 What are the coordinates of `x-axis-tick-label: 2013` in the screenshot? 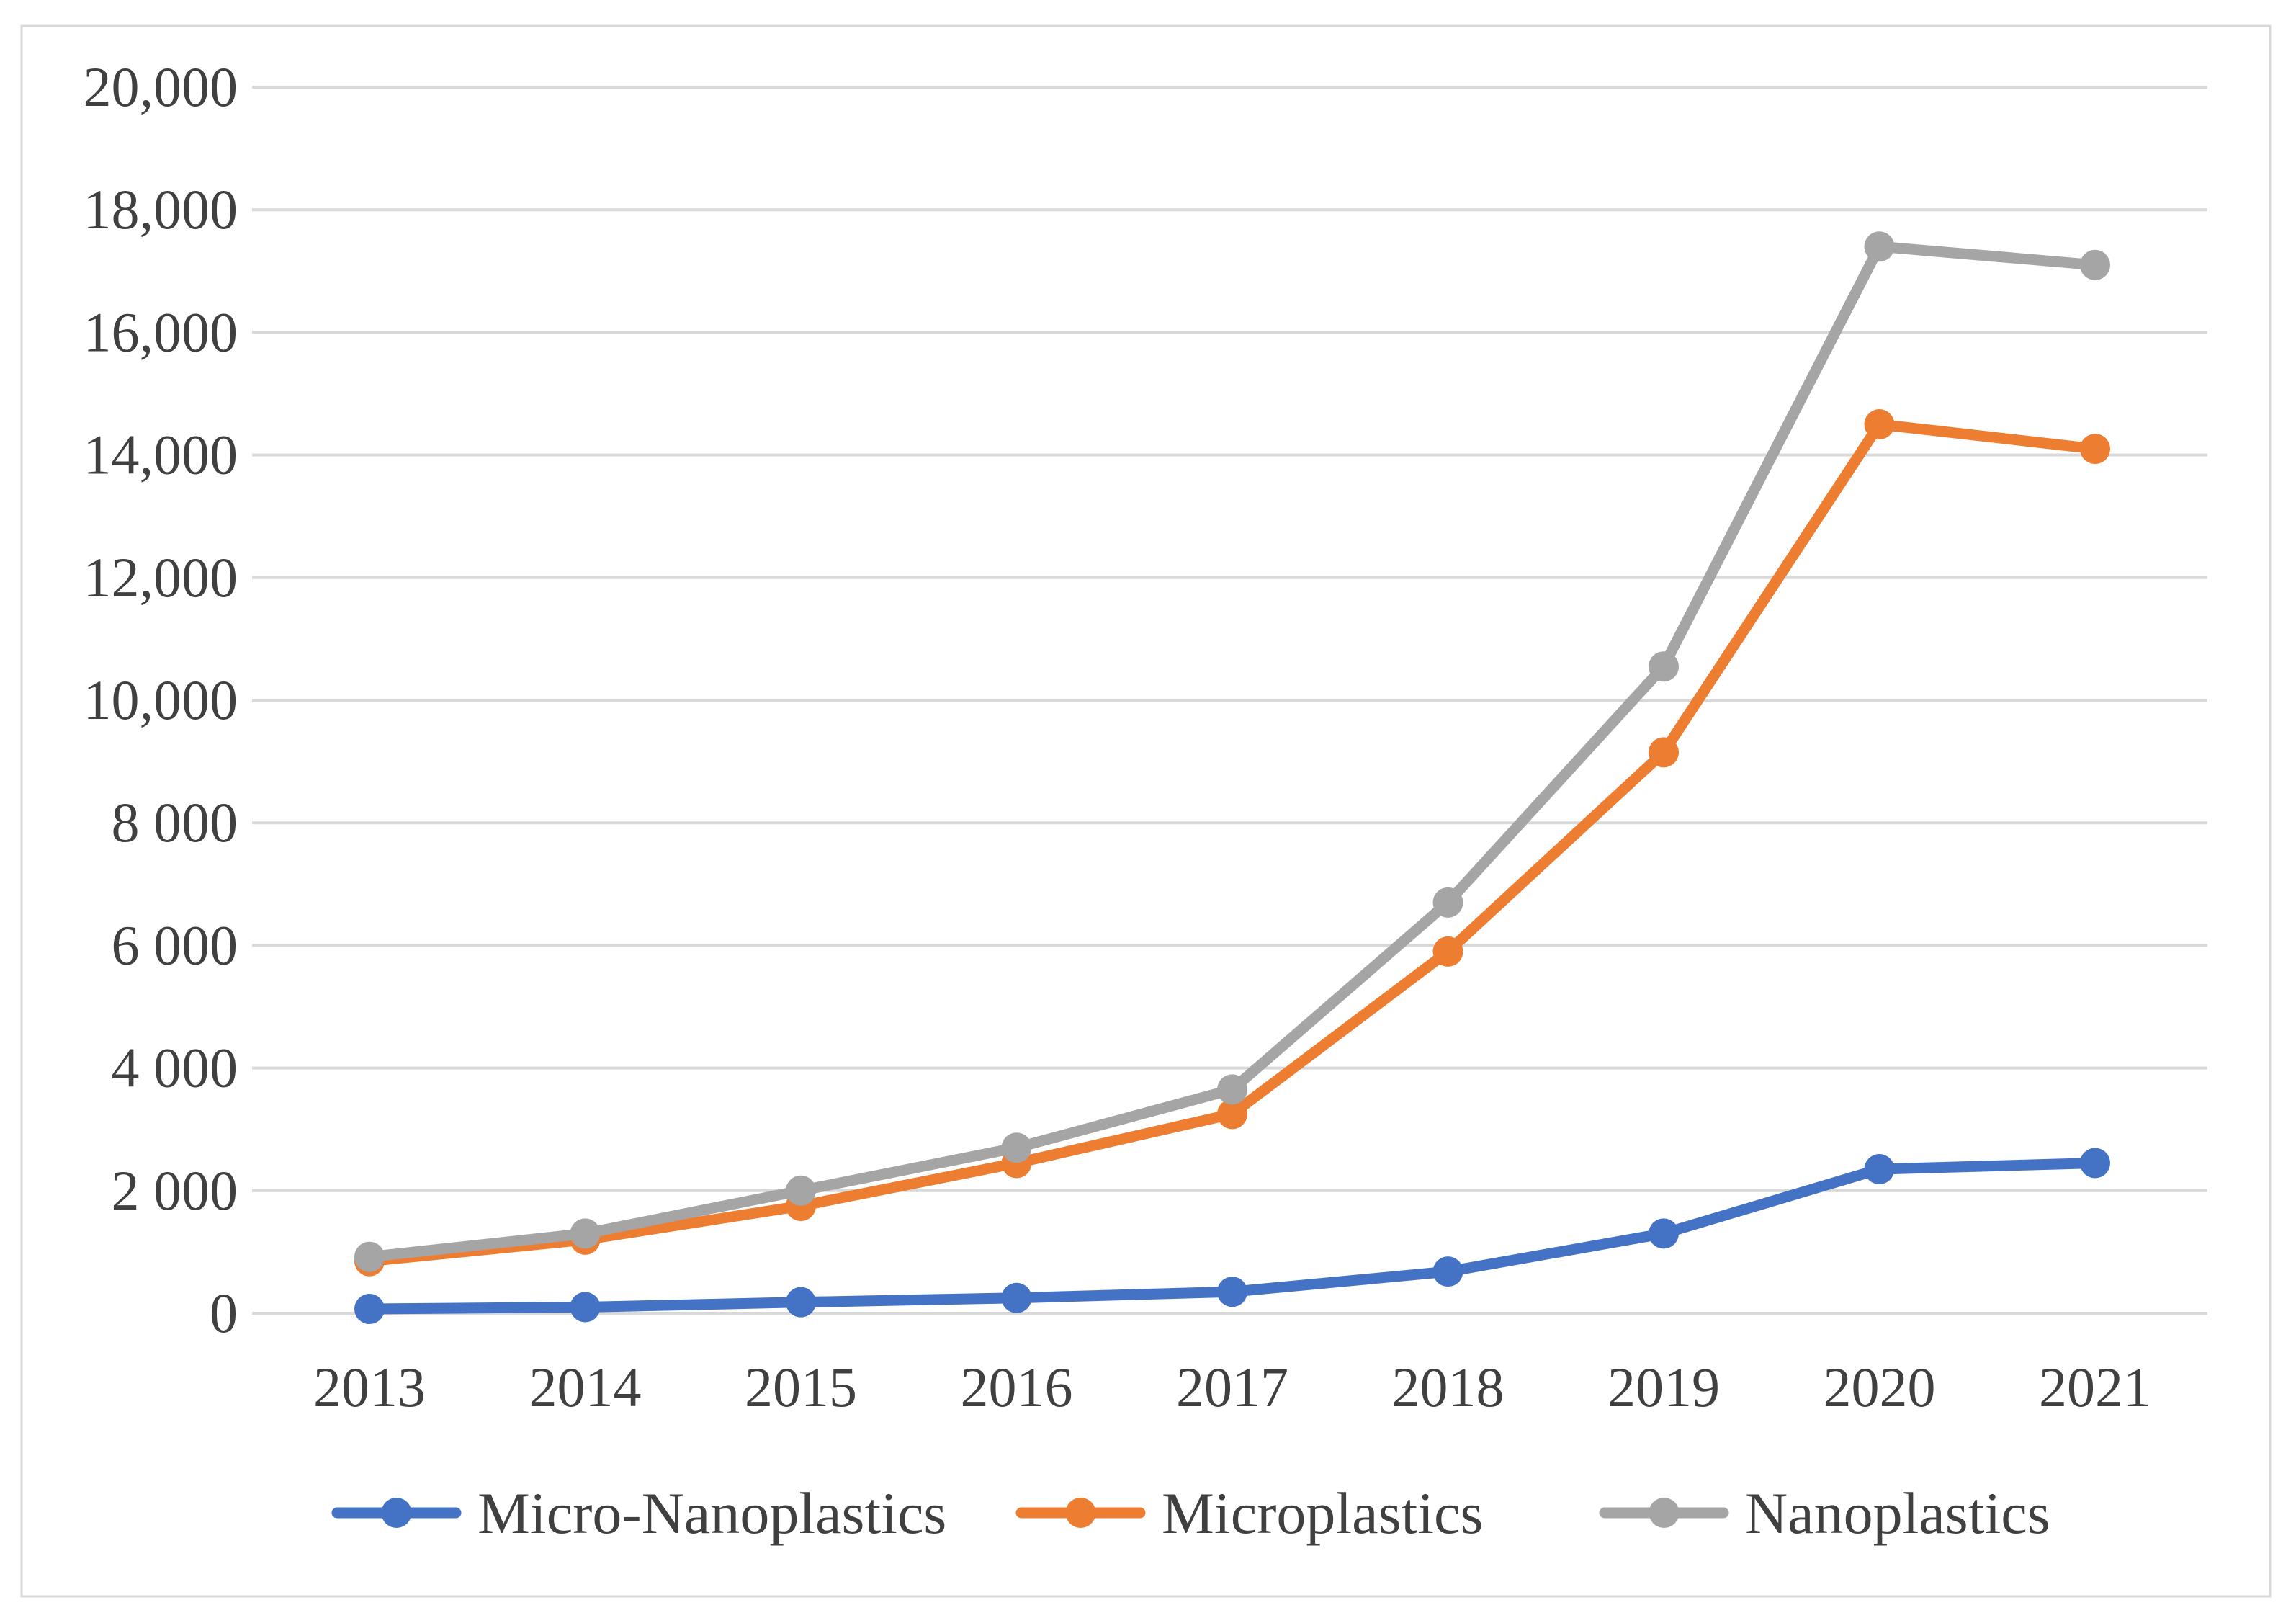 It's located at (370, 1387).